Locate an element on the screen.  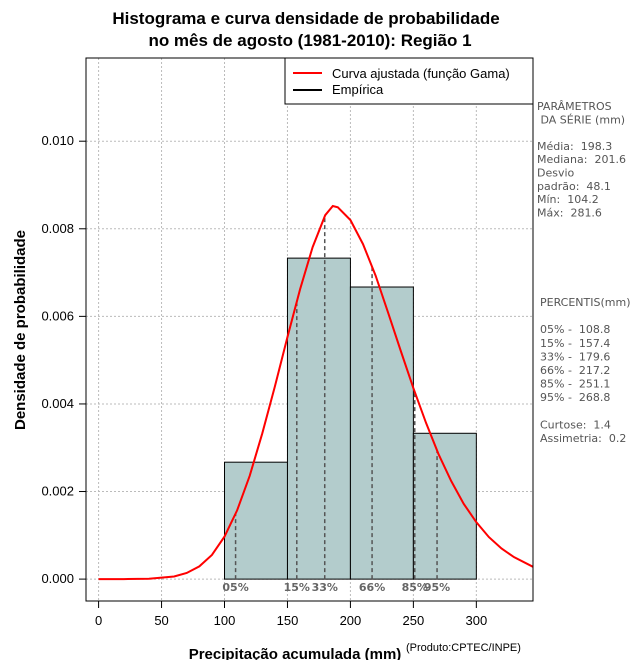
percentile-label-1: 15% is located at coordinates (297, 587).